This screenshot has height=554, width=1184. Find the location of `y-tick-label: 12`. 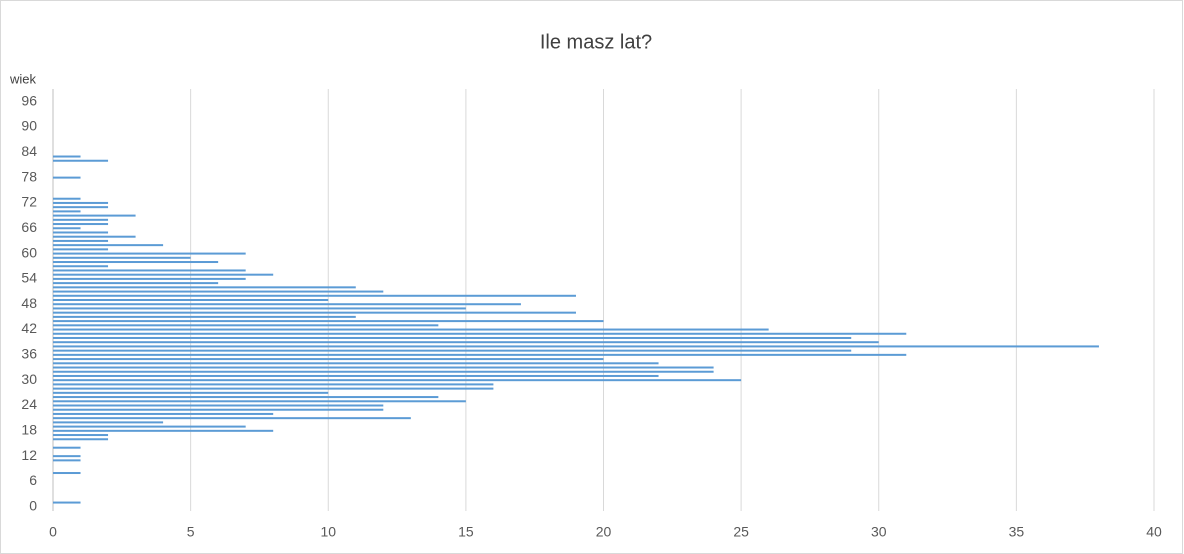

y-tick-label: 12 is located at coordinates (29, 455).